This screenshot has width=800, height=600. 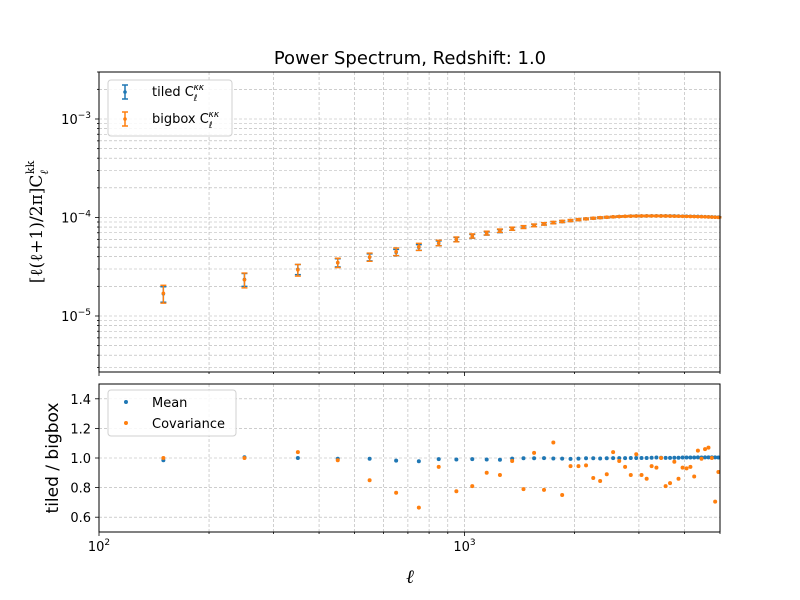 I want to click on x-tick-label: 10², so click(x=99, y=546).